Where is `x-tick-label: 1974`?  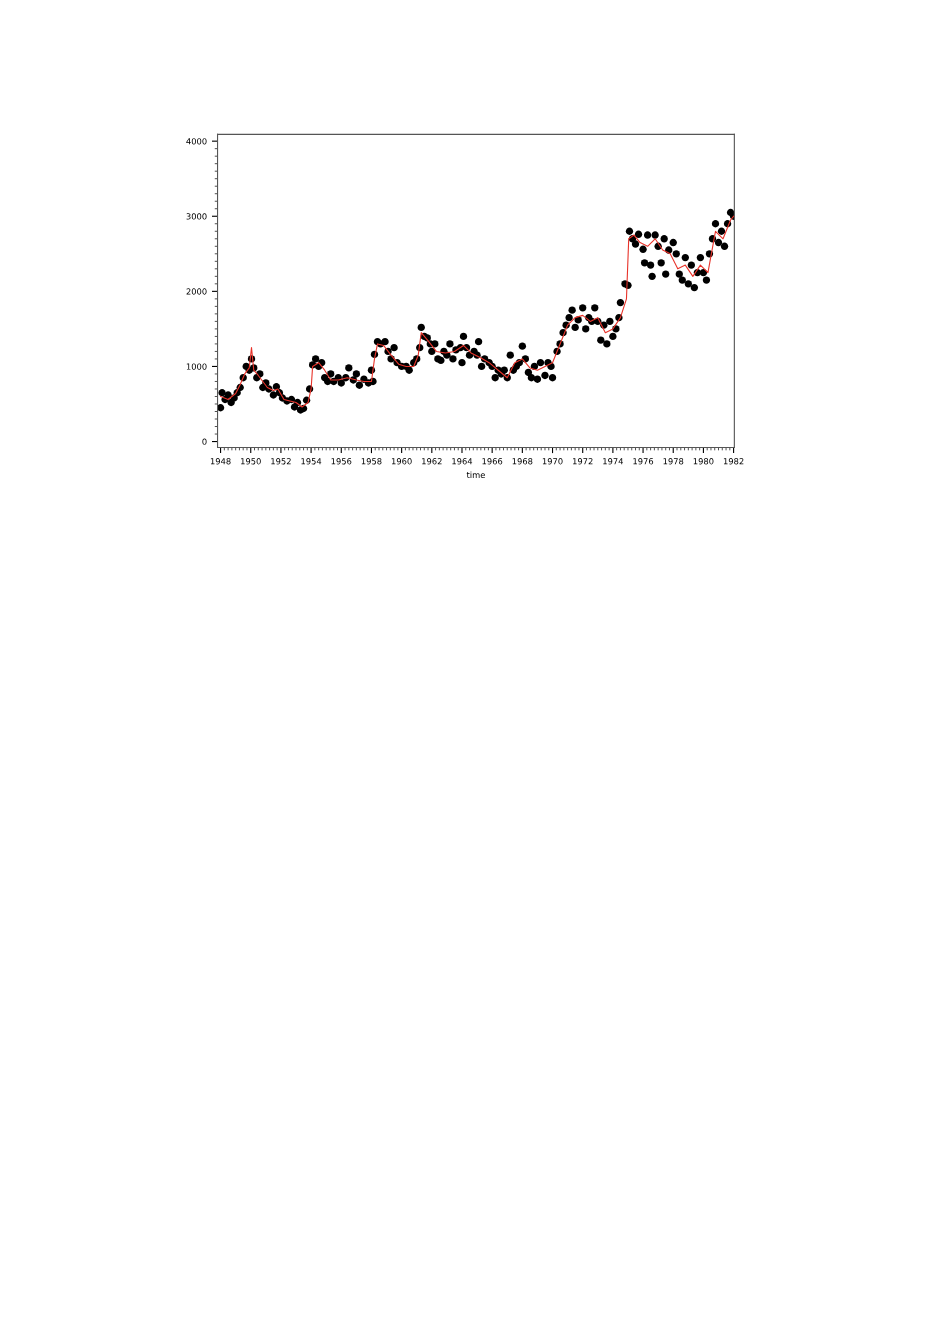 x-tick-label: 1974 is located at coordinates (613, 461).